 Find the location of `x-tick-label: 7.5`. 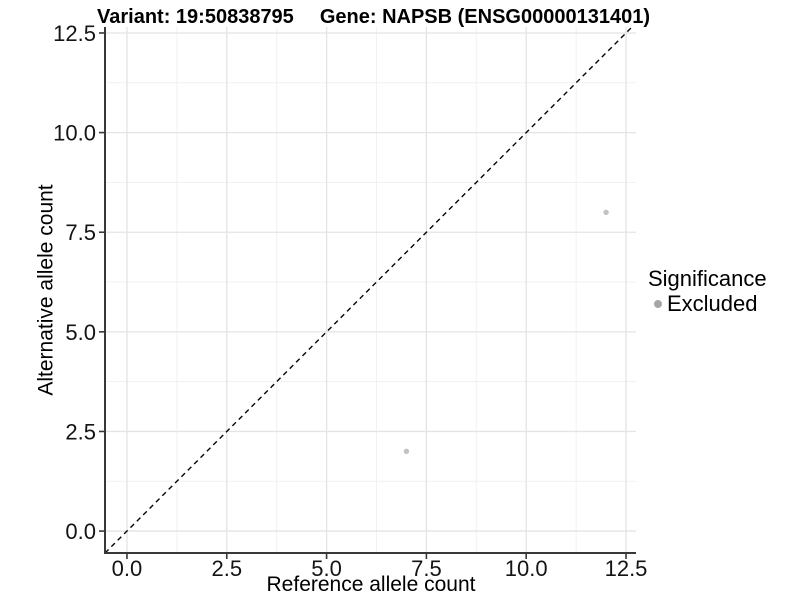

x-tick-label: 7.5 is located at coordinates (426, 568).